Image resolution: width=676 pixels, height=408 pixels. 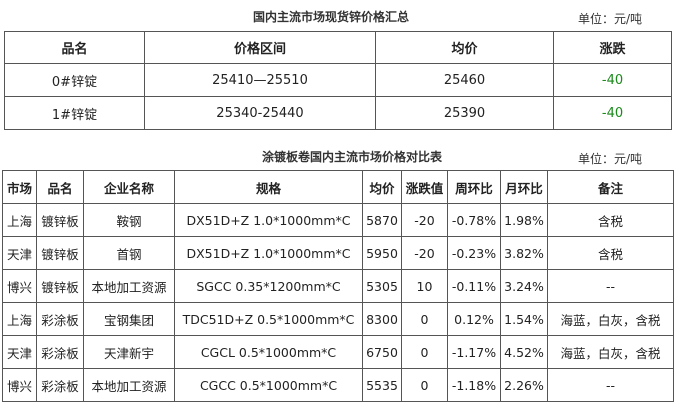 I want to click on cell-spec: TDC51D+Z 0.5*1000mm*C, so click(x=268, y=319).